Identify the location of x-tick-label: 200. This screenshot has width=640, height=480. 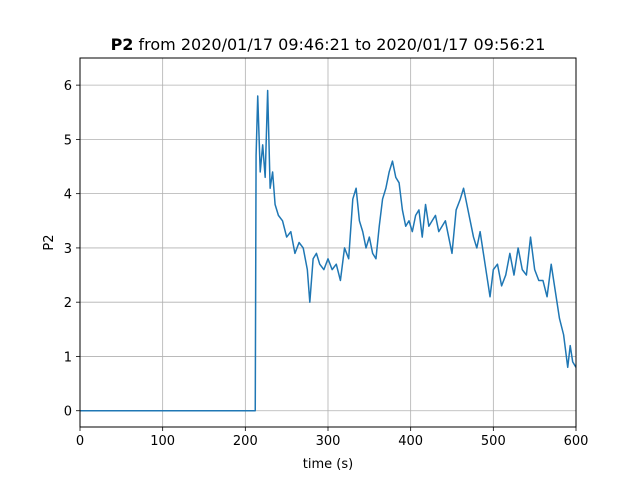
(245, 441).